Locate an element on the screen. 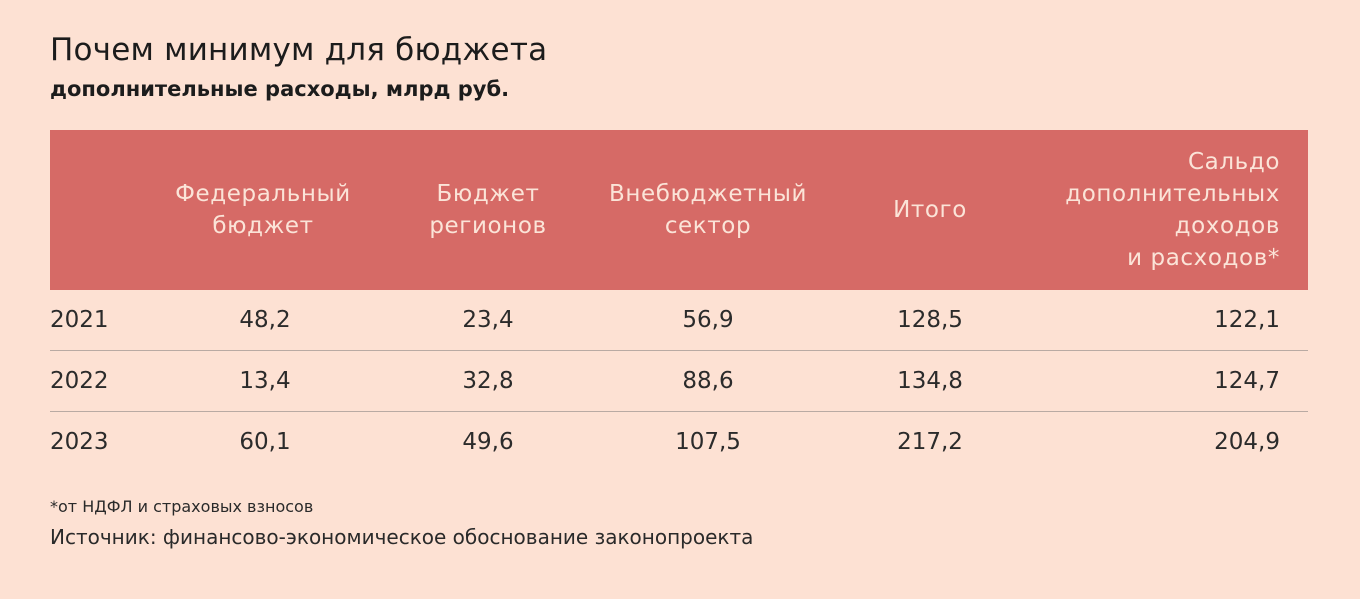  cell-federal-budget: 60,1 is located at coordinates (265, 442).